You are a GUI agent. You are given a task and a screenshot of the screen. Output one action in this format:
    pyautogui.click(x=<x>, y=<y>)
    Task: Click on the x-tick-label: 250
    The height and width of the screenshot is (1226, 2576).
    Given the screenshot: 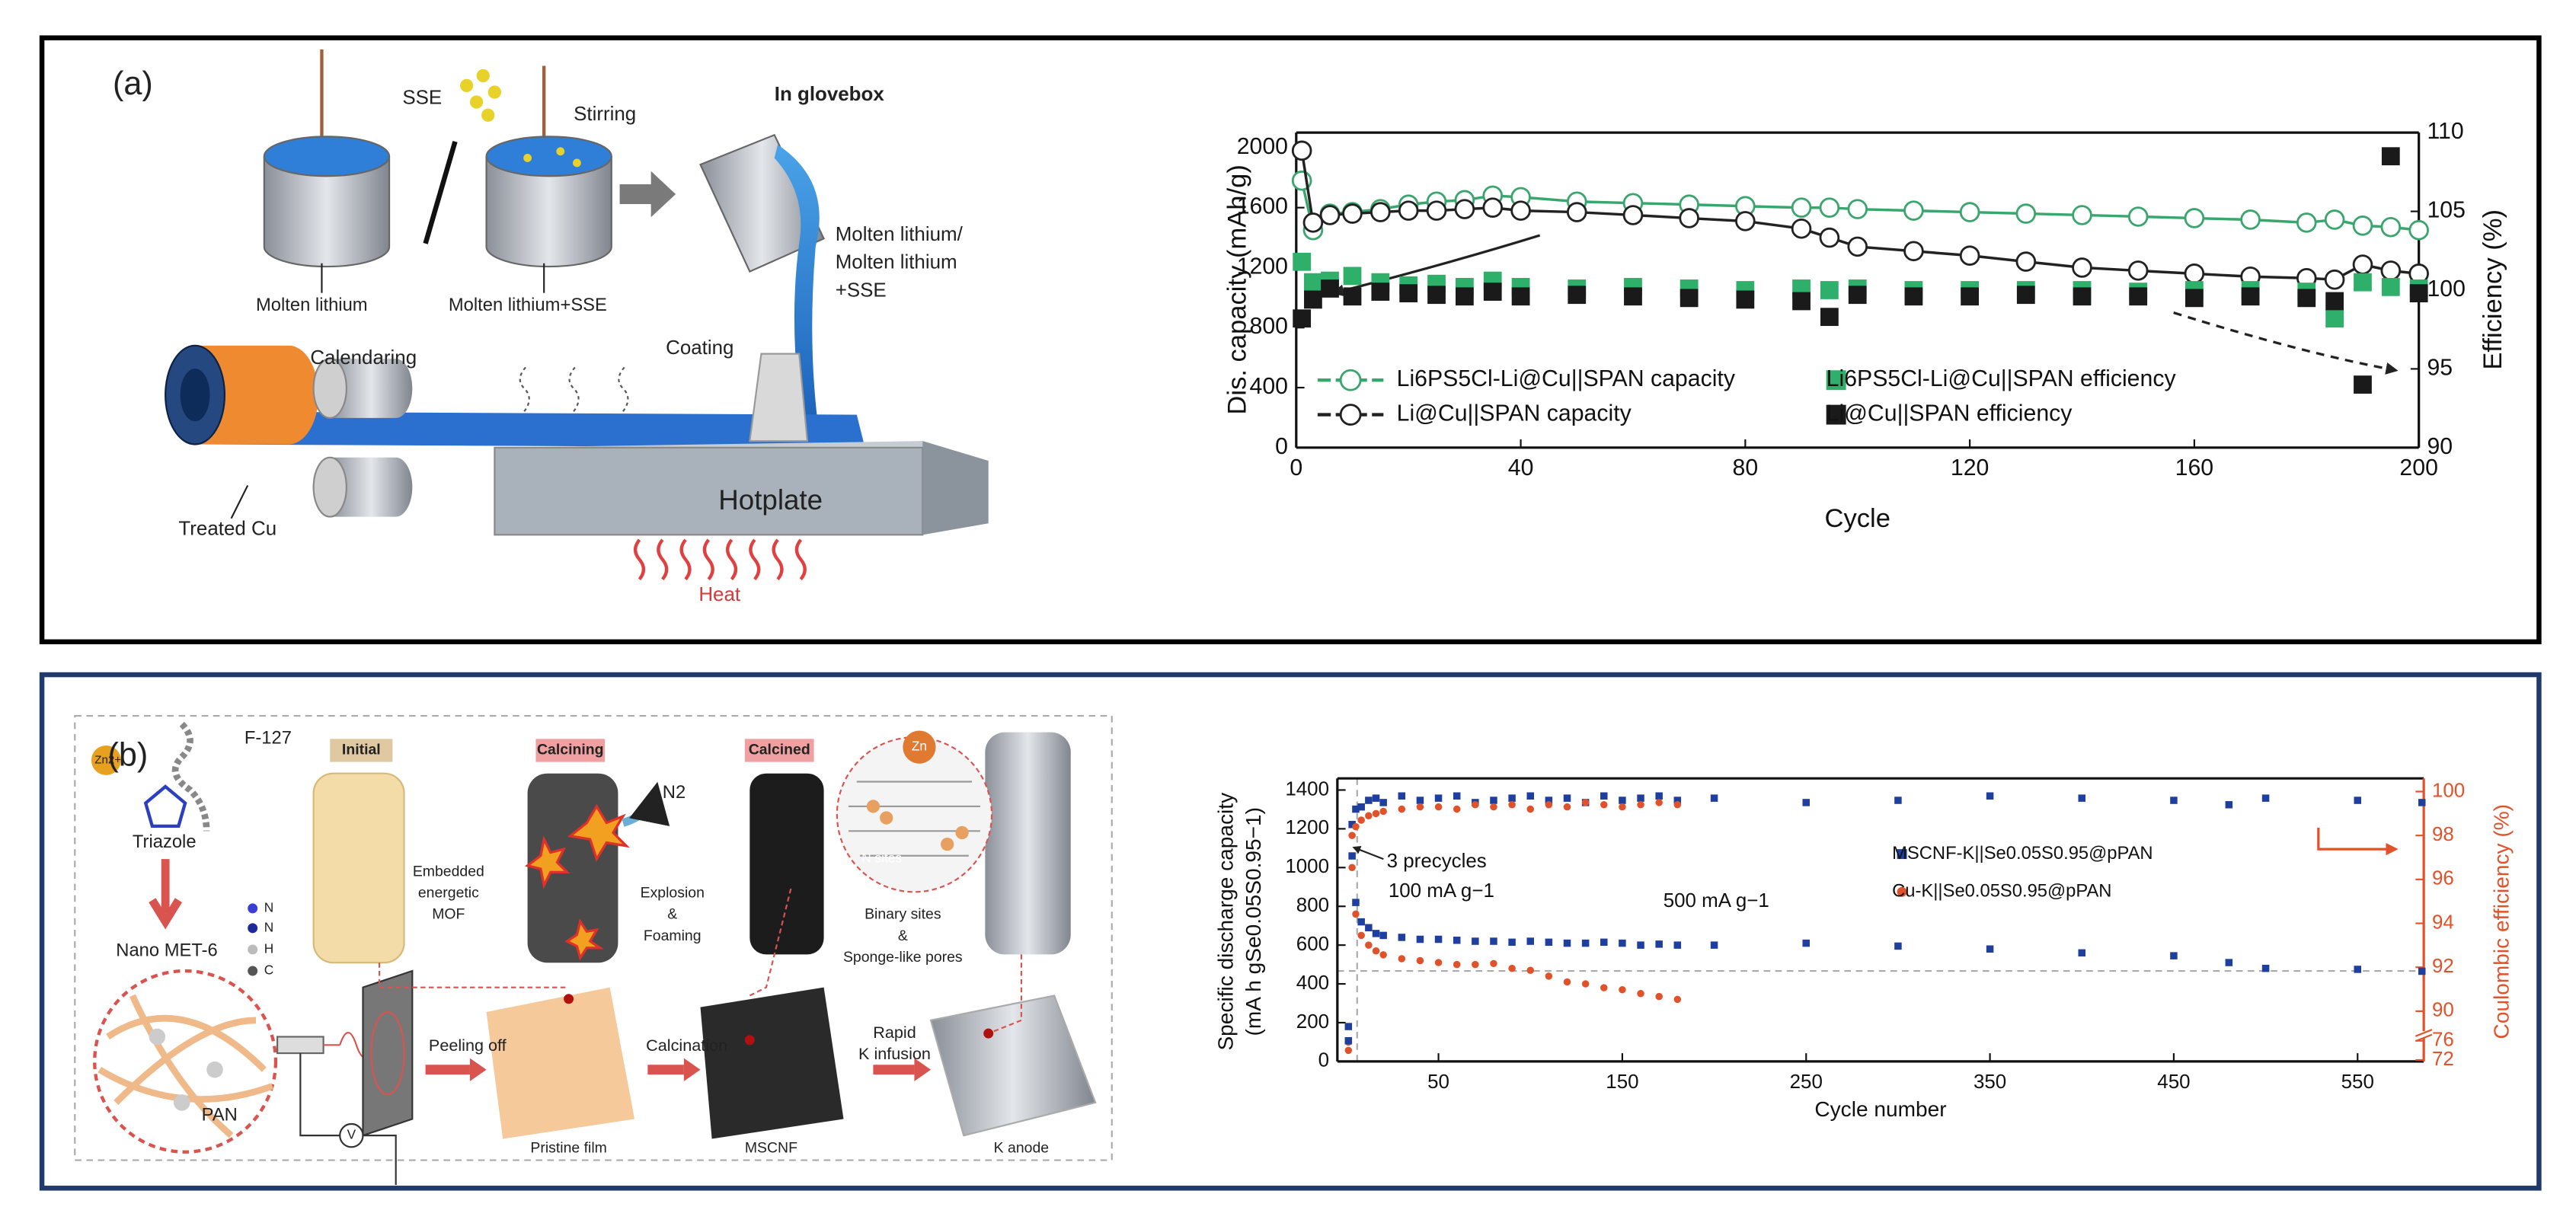 What is the action you would take?
    pyautogui.click(x=1807, y=1082)
    